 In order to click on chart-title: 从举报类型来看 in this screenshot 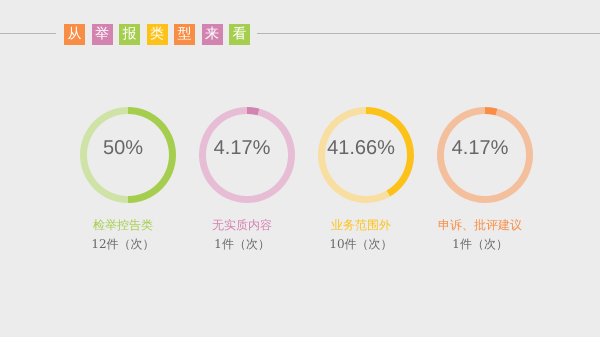, I will do `click(157, 34)`.